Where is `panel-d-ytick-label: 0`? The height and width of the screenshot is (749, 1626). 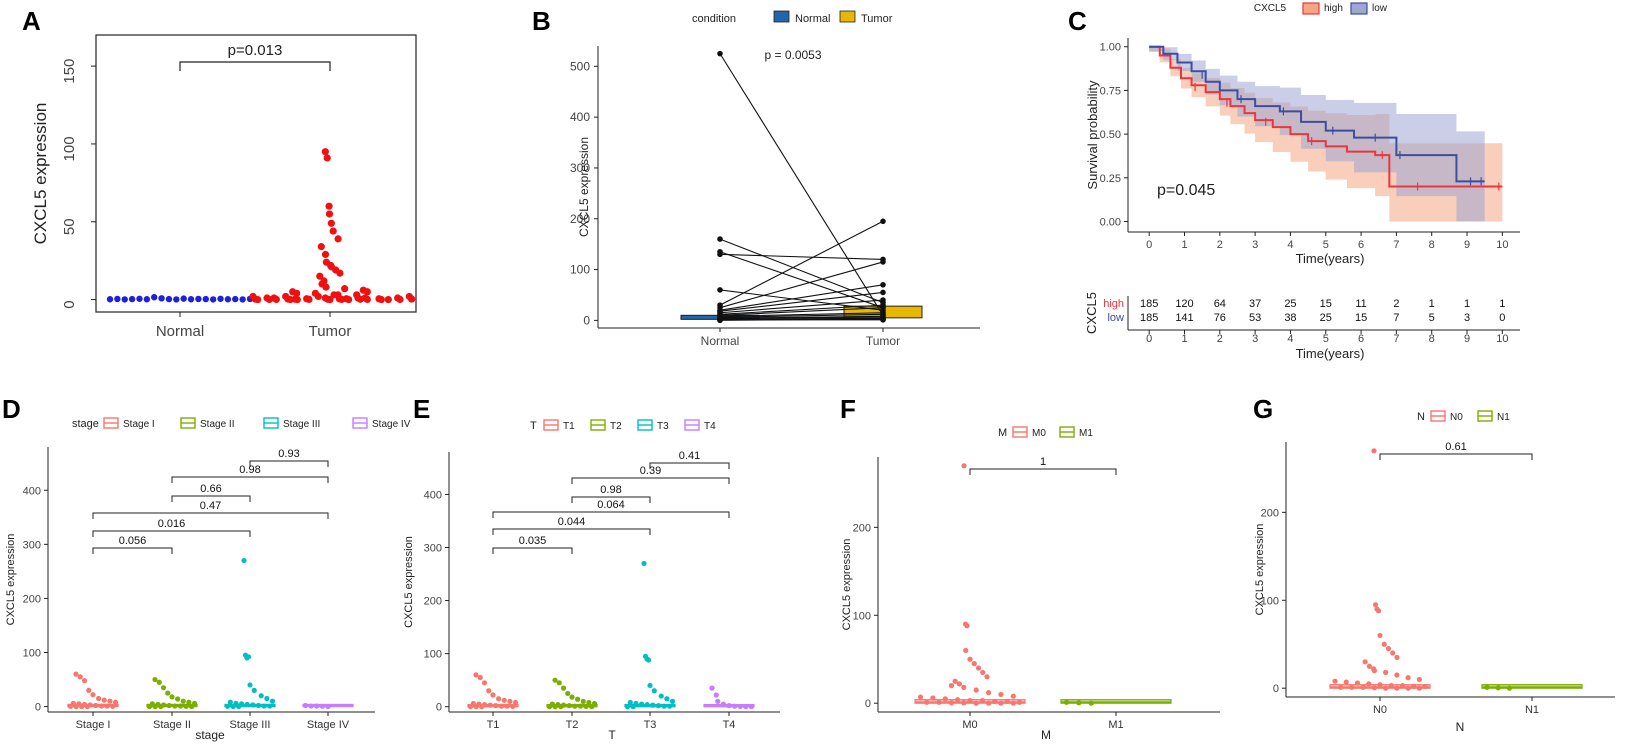
panel-d-ytick-label: 0 is located at coordinates (38, 708).